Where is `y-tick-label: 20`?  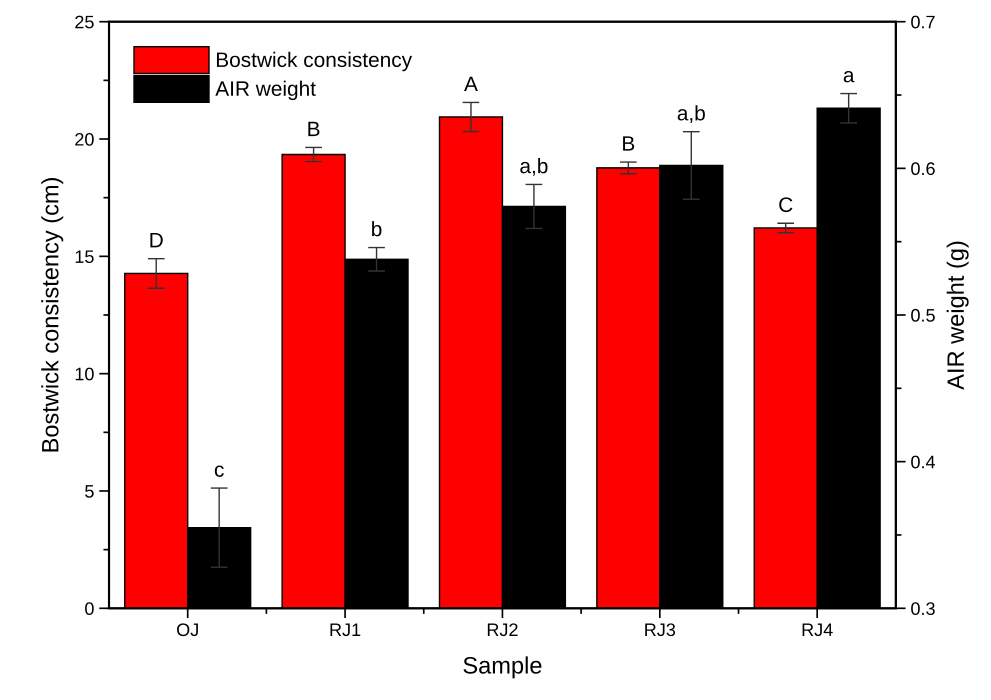
y-tick-label: 20 is located at coordinates (84, 139).